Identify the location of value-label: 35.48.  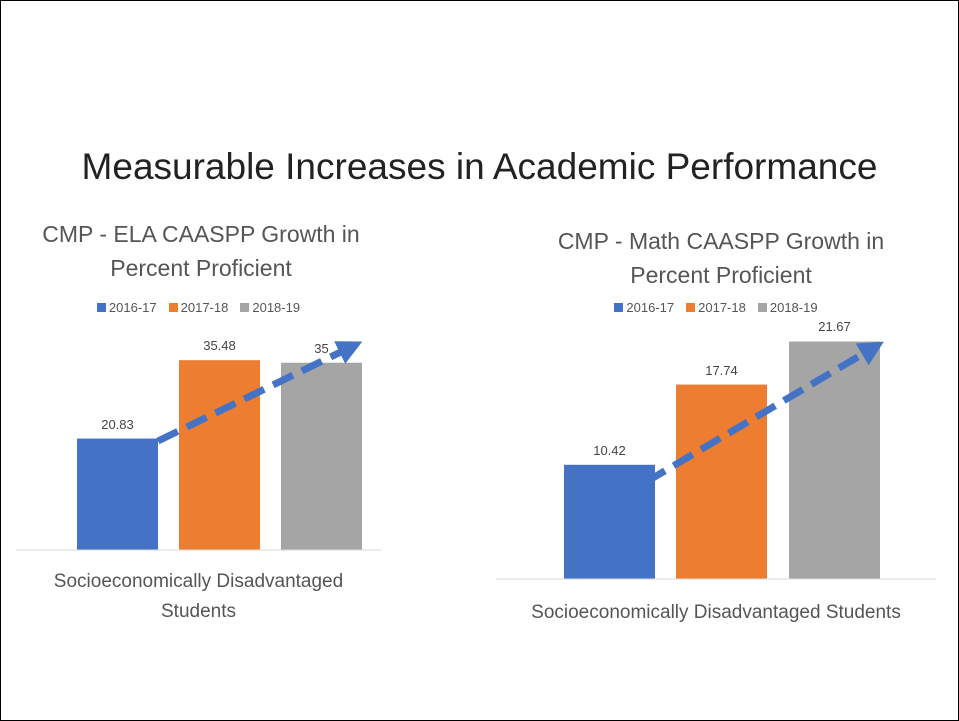
(219, 346).